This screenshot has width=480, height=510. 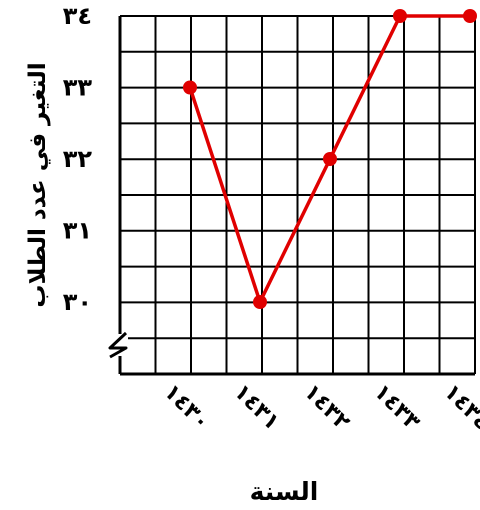 I want to click on y-tick-label: ٣٤, so click(x=77, y=16).